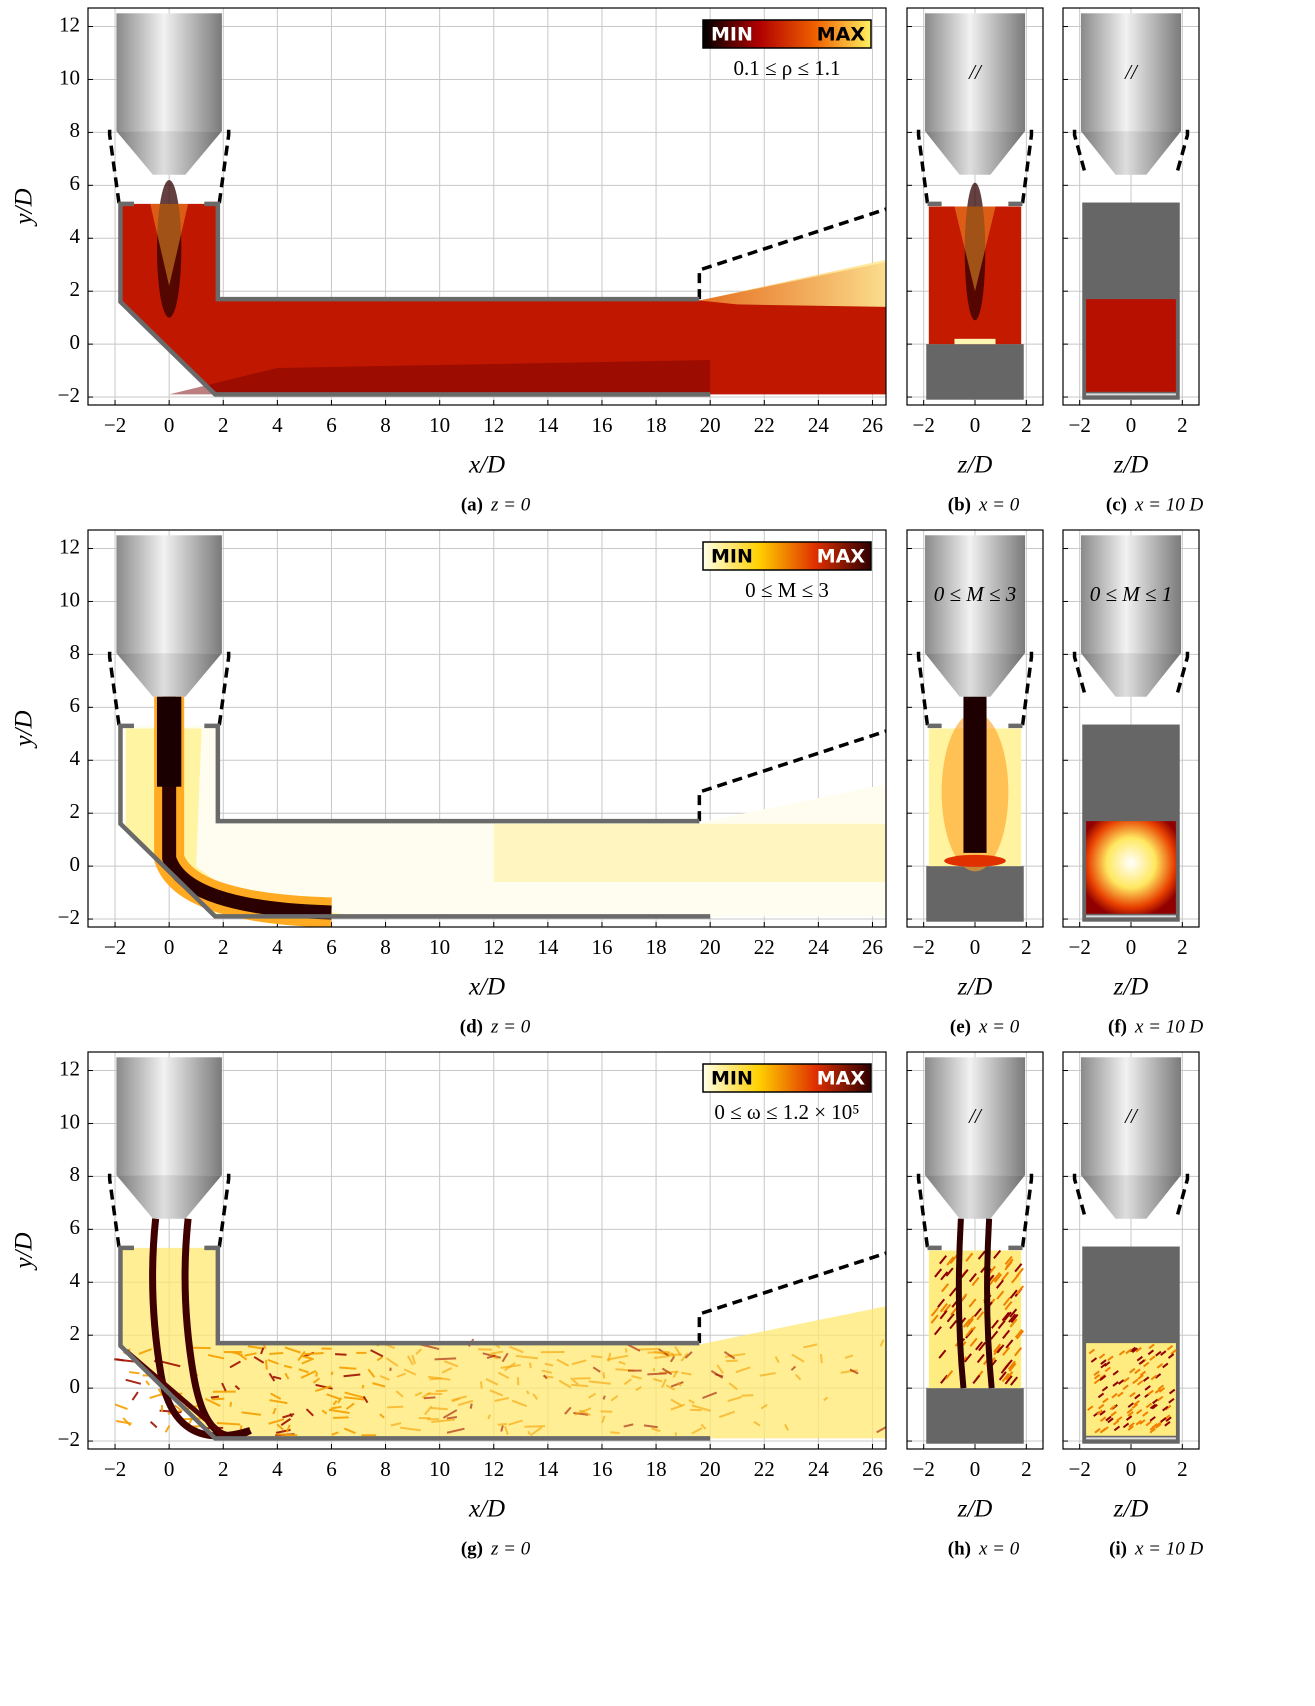  I want to click on nozzle-body, so click(169, 594).